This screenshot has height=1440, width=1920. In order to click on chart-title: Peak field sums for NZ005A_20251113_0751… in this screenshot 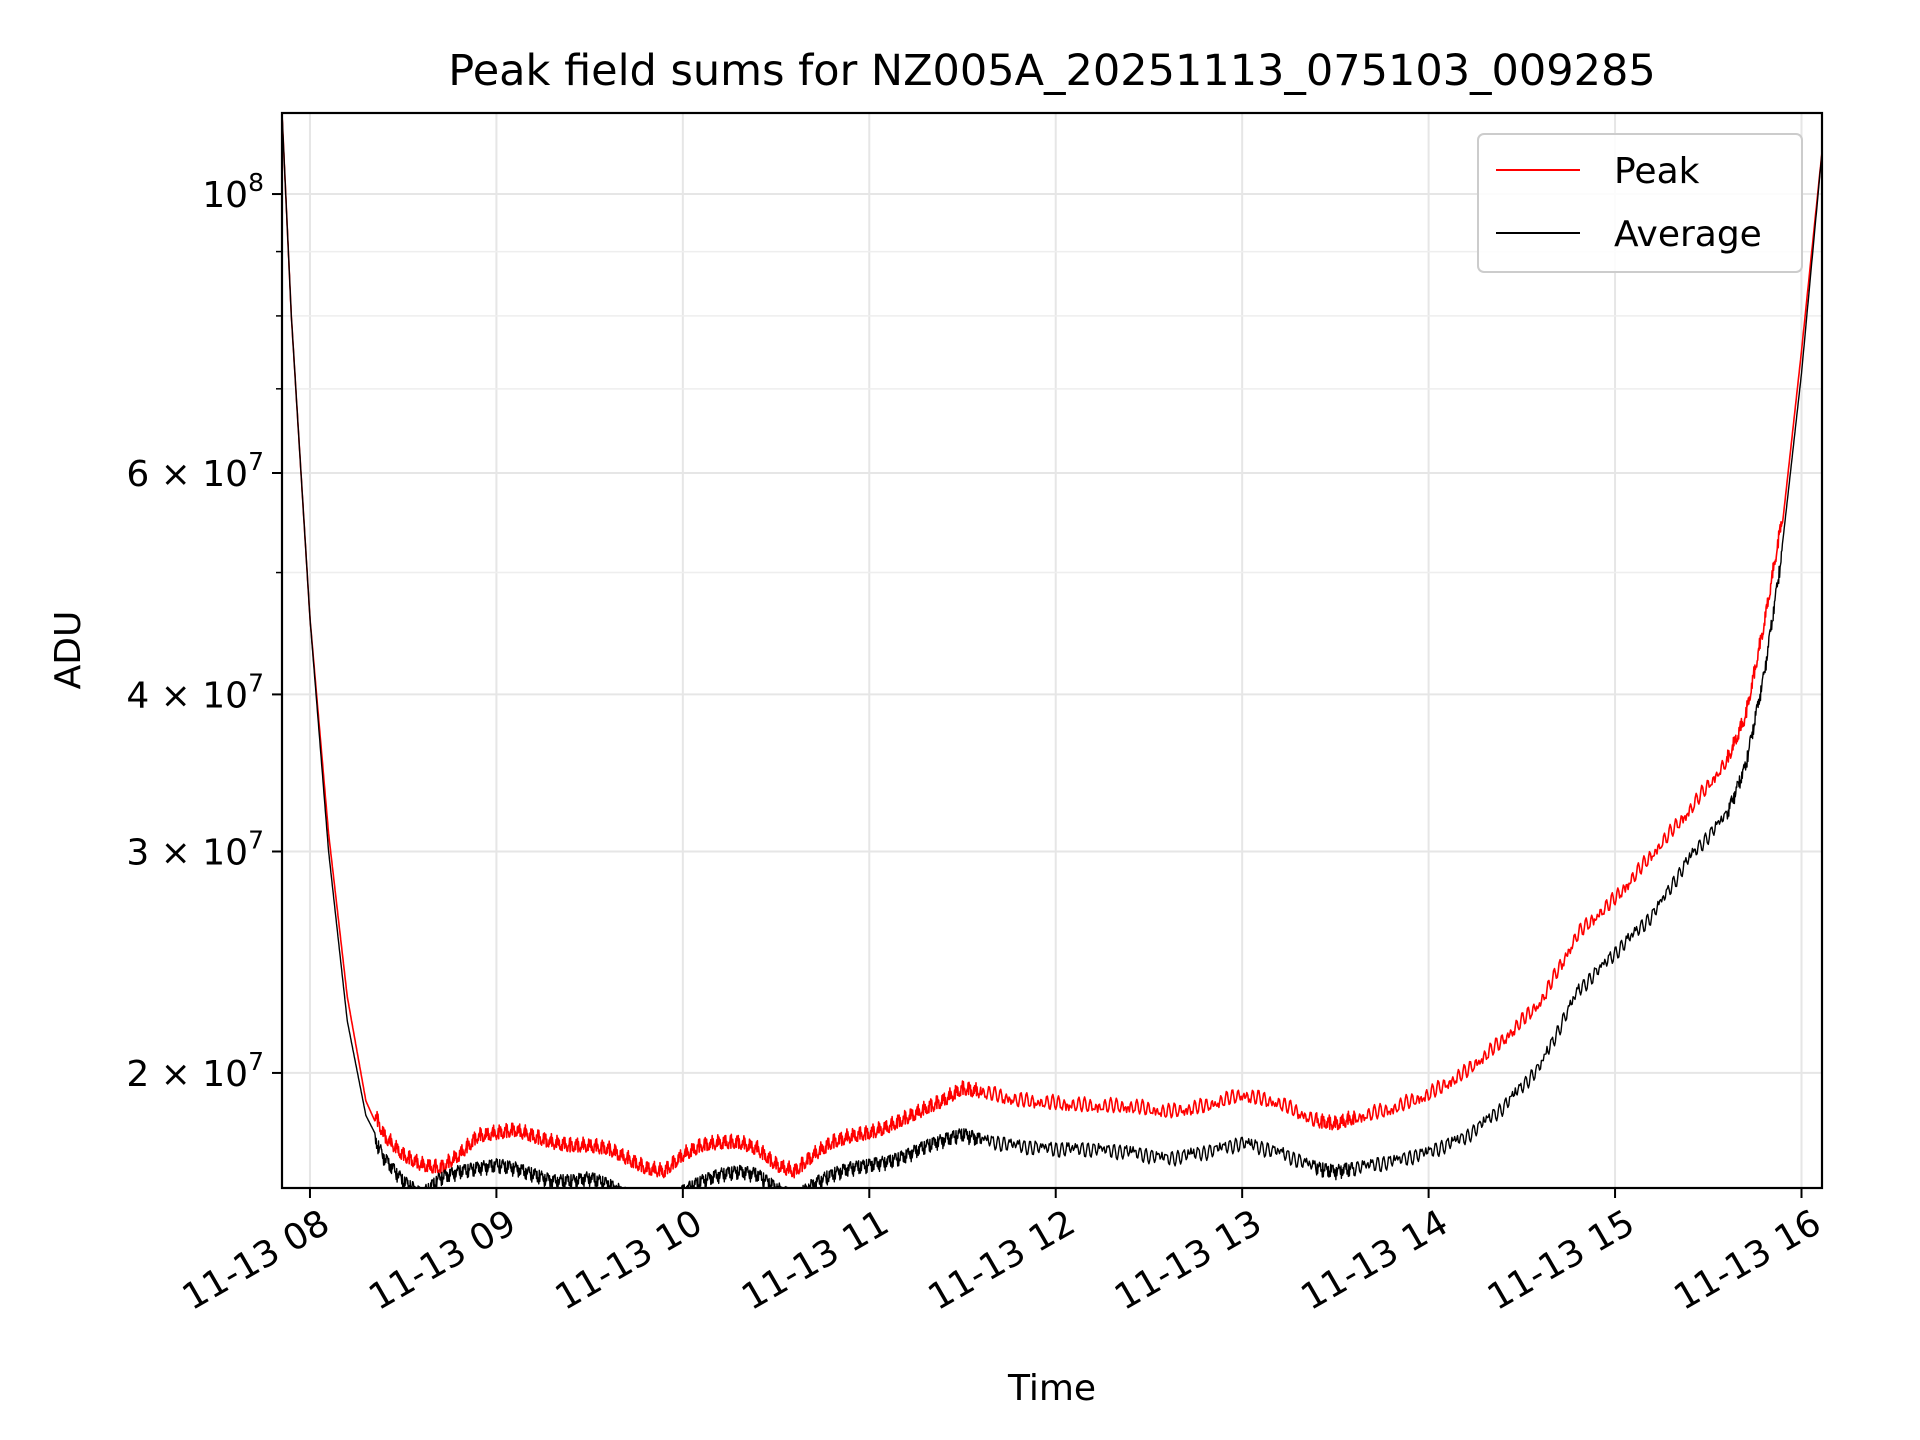, I will do `click(1051, 71)`.